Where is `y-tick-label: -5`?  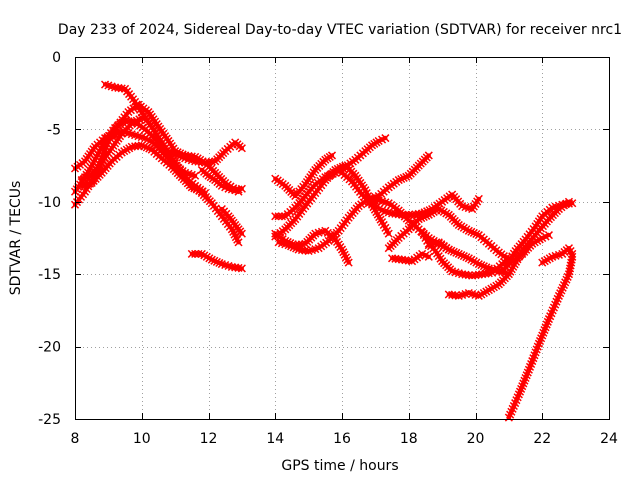
y-tick-label: -5 is located at coordinates (54, 130).